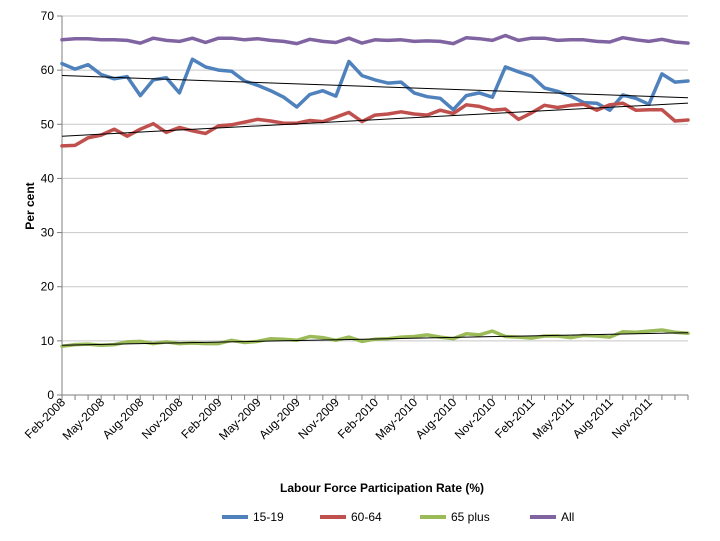 The width and height of the screenshot is (720, 541). Describe the element at coordinates (162, 418) in the screenshot. I see `x-tick-label: Nov-2008` at that location.